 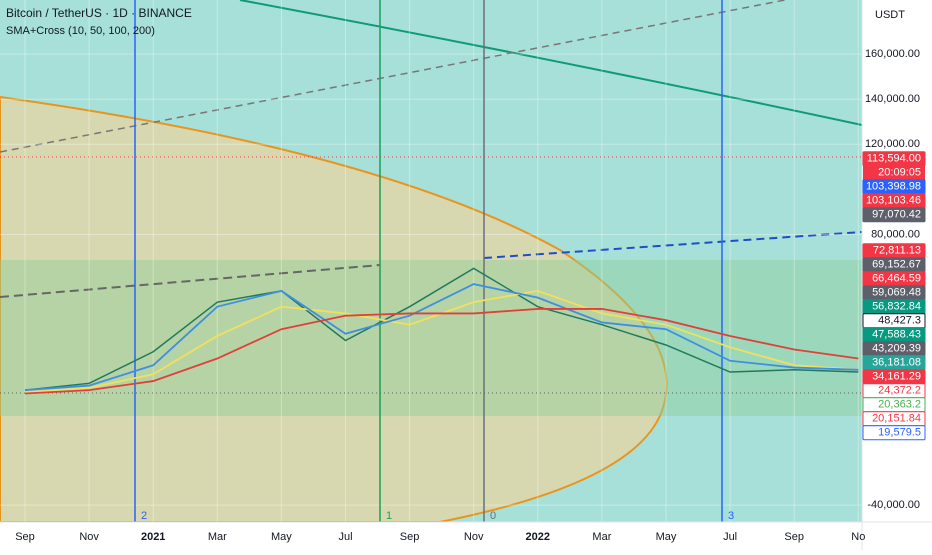 I want to click on y-tick-label: -40,000.00, so click(x=893, y=505).